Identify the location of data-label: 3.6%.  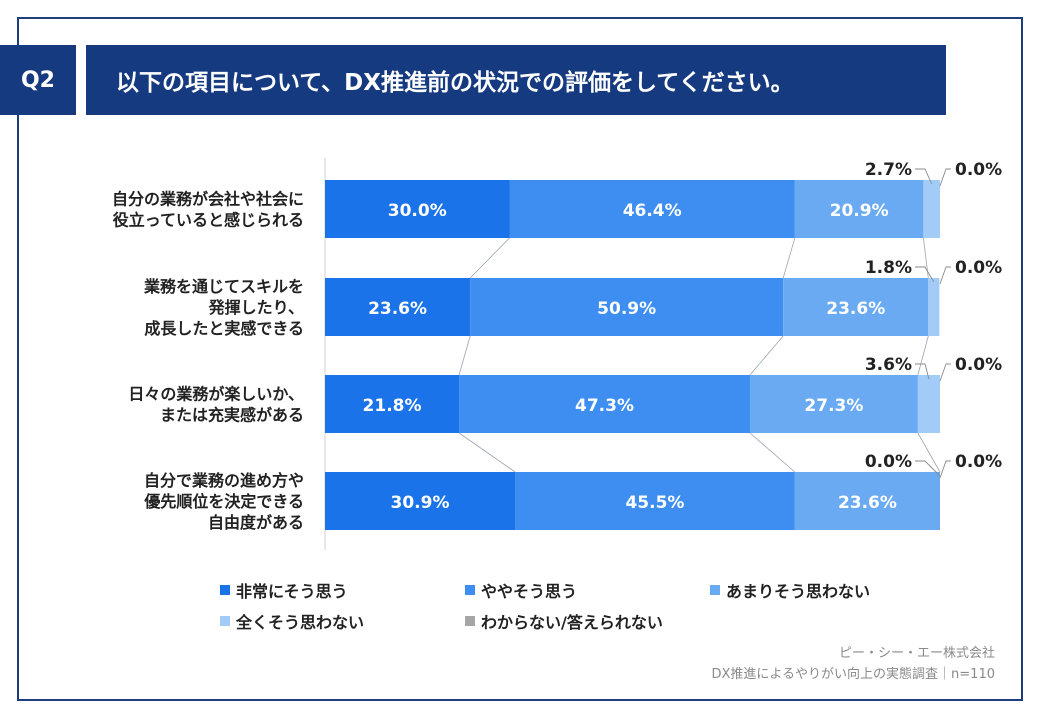
(888, 365).